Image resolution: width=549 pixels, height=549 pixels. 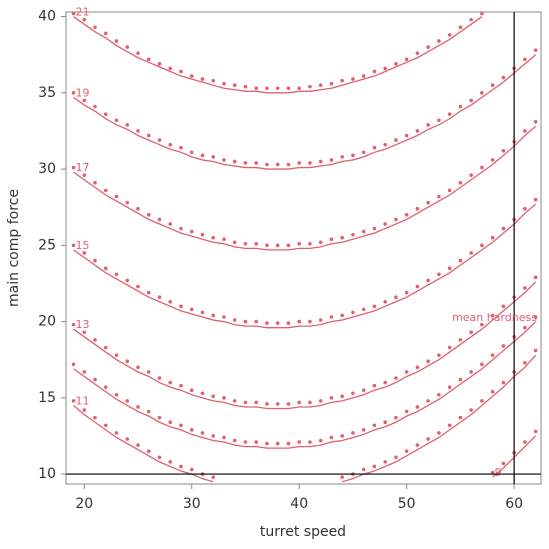 I want to click on contour-label: 11, so click(x=83, y=400).